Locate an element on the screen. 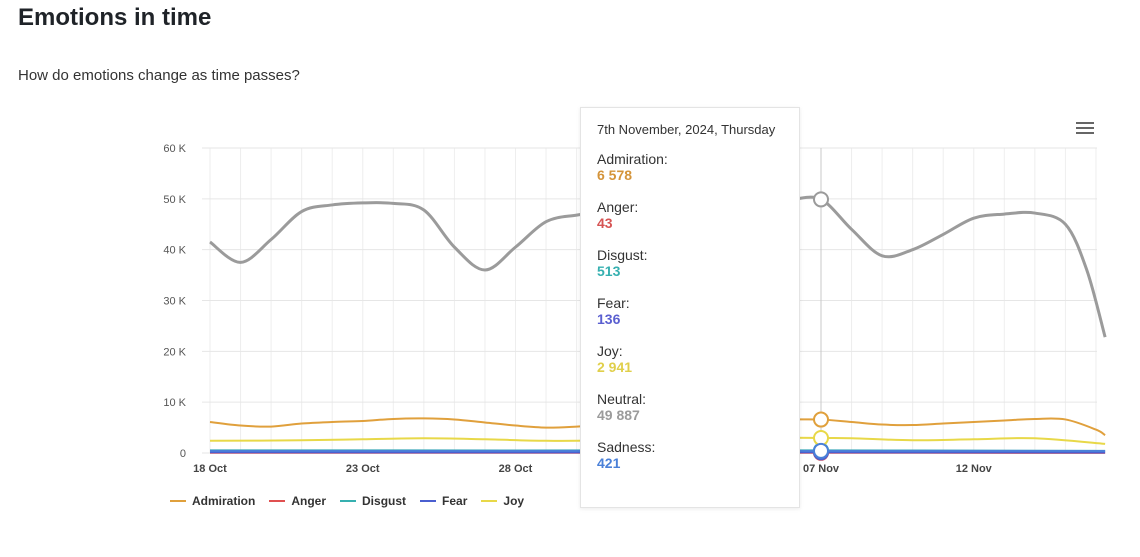 This screenshot has height=557, width=1140. chart-menu-icon is located at coordinates (1085, 127).